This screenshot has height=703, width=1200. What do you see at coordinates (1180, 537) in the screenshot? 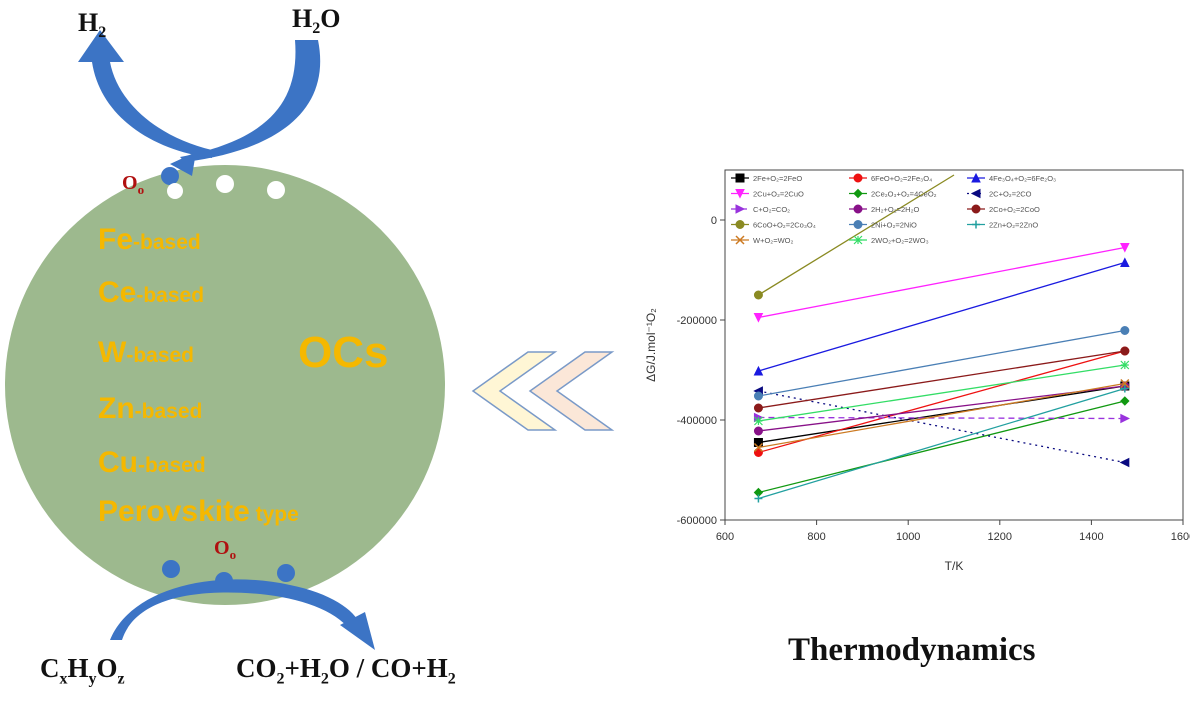
I see `x-tick-label: 1600` at bounding box center [1180, 537].